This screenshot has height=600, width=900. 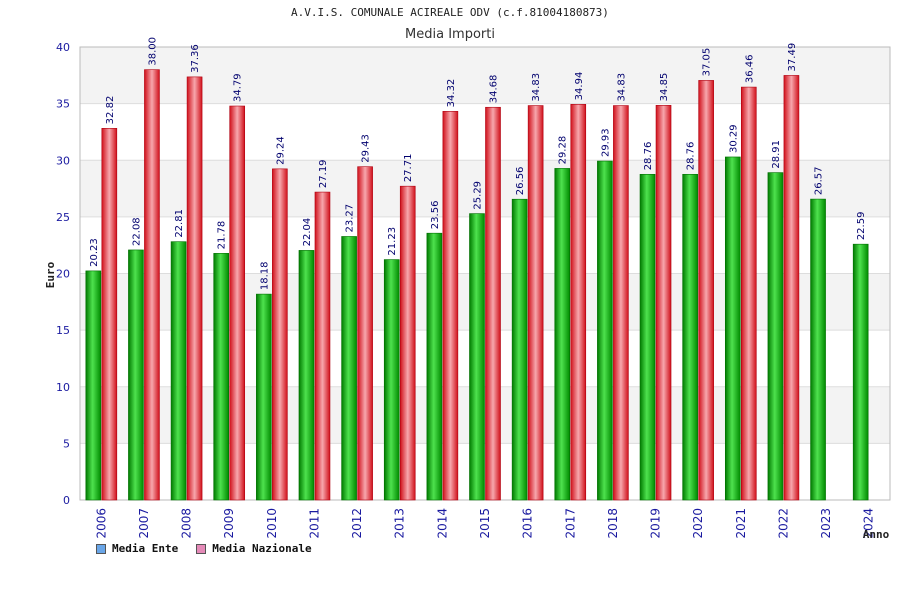 What do you see at coordinates (195, 58) in the screenshot?
I see `value-label: 37.36` at bounding box center [195, 58].